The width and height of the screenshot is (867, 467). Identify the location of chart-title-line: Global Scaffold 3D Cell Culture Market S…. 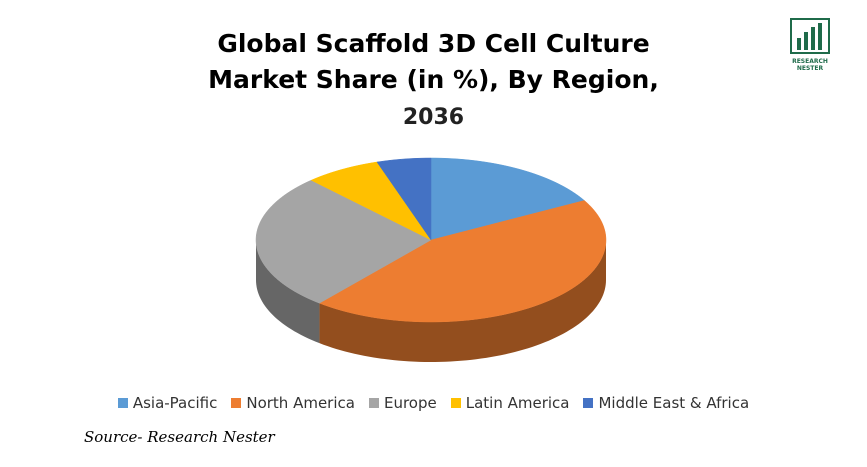
(434, 81).